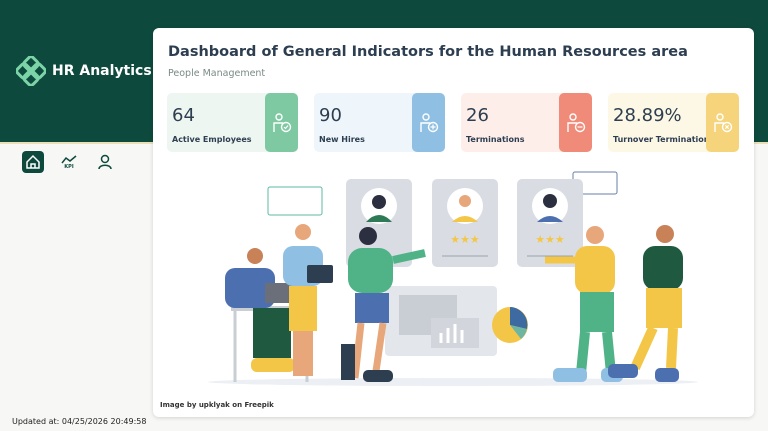  I want to click on nav-label: KPI, so click(69, 166).